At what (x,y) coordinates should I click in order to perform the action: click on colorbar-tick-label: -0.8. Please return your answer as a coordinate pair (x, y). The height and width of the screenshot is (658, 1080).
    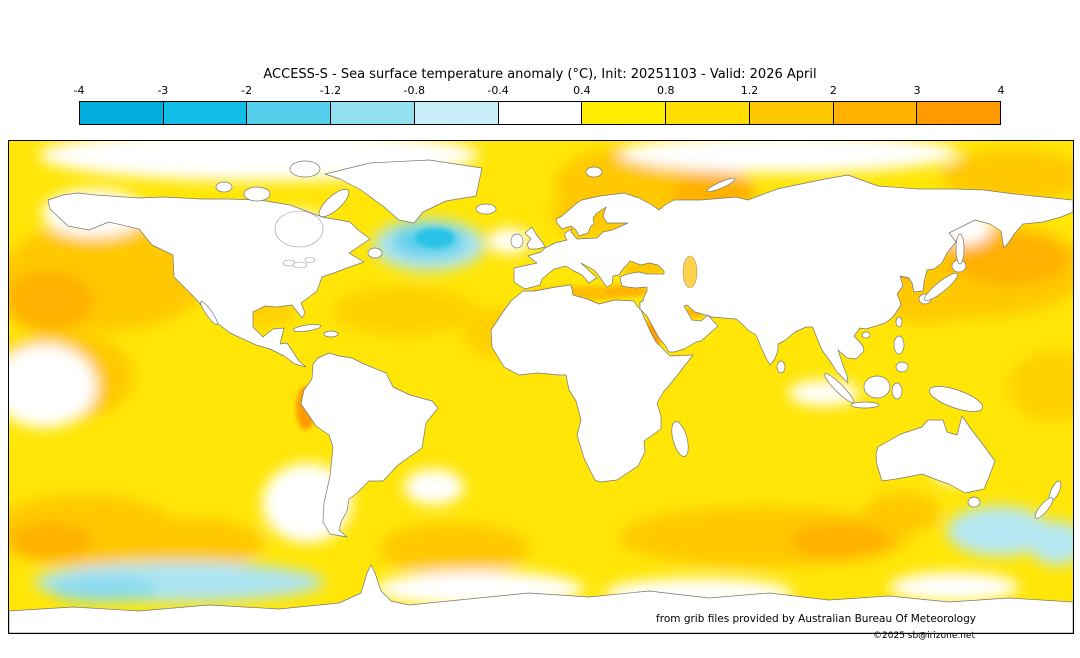
    Looking at the image, I should click on (414, 90).